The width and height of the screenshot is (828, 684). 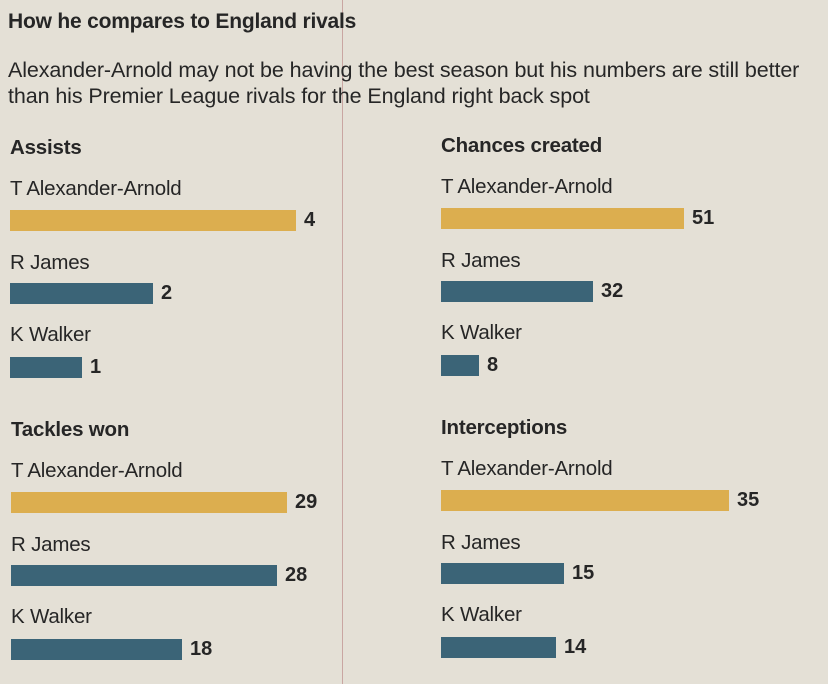 What do you see at coordinates (748, 500) in the screenshot?
I see `data-label: 35` at bounding box center [748, 500].